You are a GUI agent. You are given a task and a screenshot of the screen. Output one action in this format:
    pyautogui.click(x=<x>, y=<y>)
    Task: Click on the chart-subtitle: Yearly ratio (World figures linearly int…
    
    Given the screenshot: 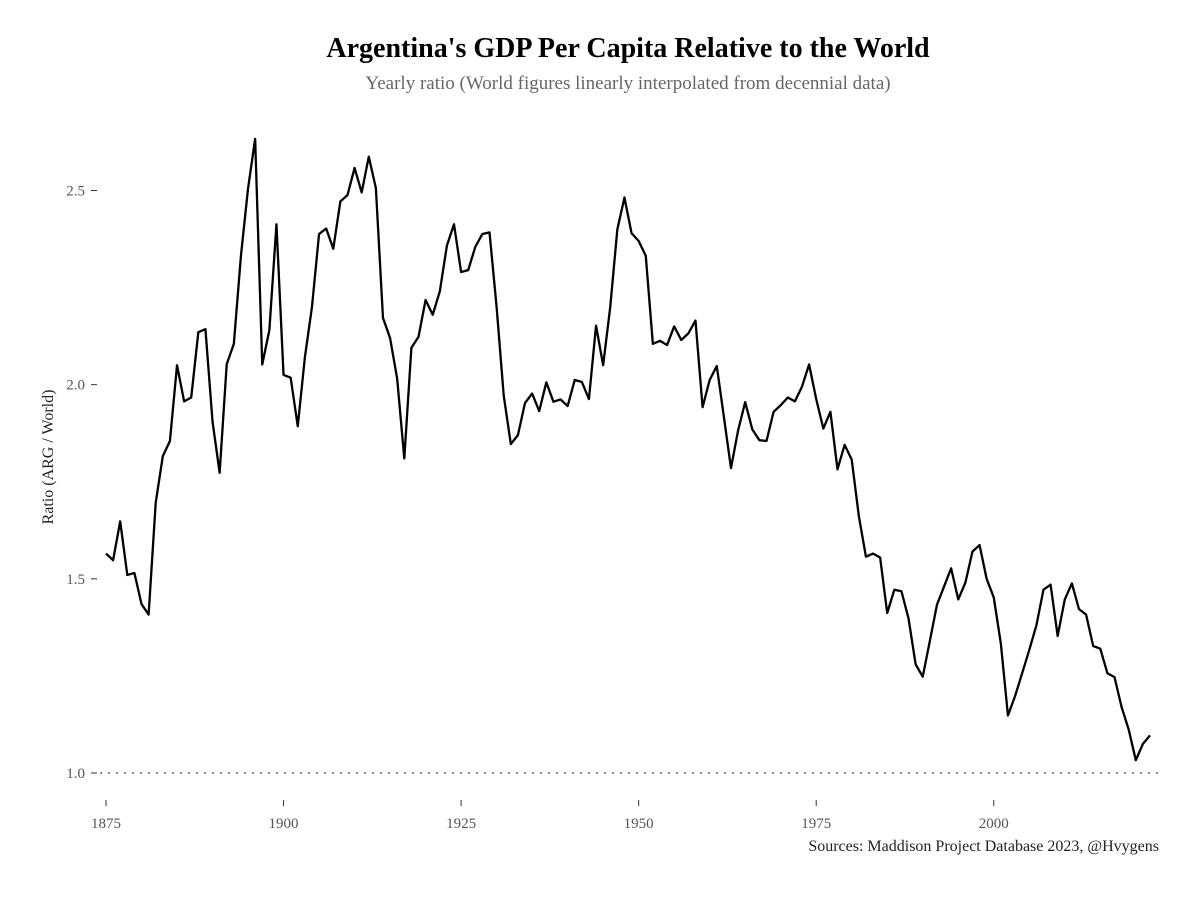 What is the action you would take?
    pyautogui.click(x=628, y=83)
    